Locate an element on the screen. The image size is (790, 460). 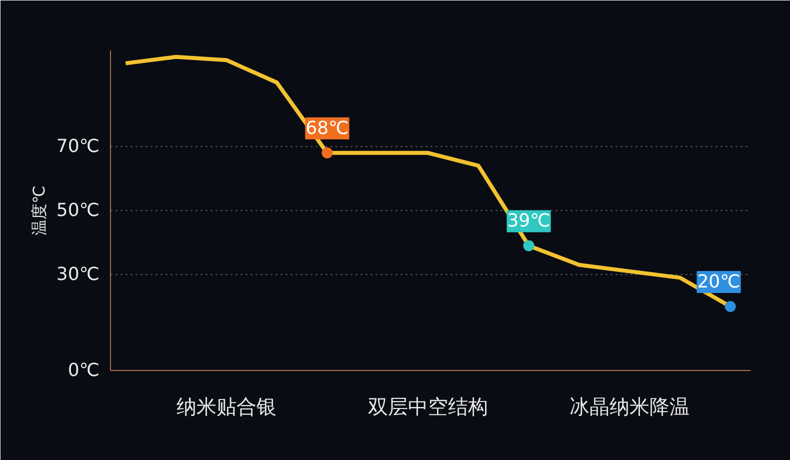
annotation: 20℃ is located at coordinates (718, 282).